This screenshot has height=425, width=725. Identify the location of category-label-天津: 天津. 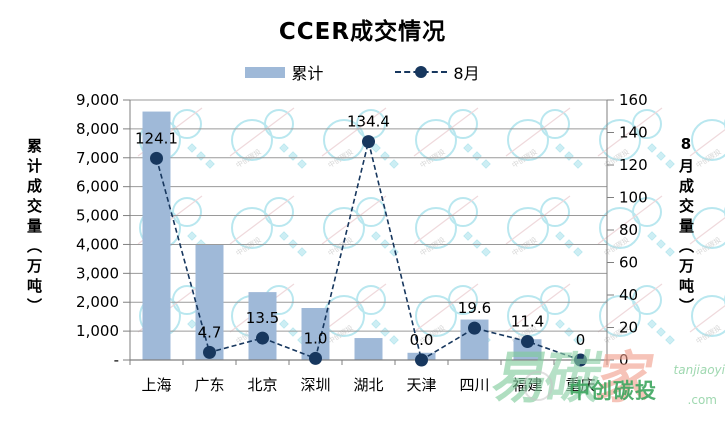
(421, 385).